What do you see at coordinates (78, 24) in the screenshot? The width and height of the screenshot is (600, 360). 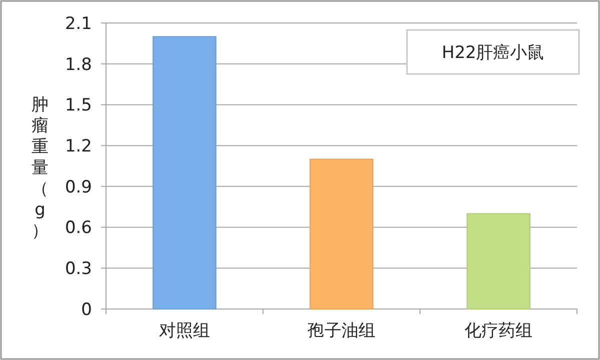 I see `y-tick-label: 2.1` at bounding box center [78, 24].